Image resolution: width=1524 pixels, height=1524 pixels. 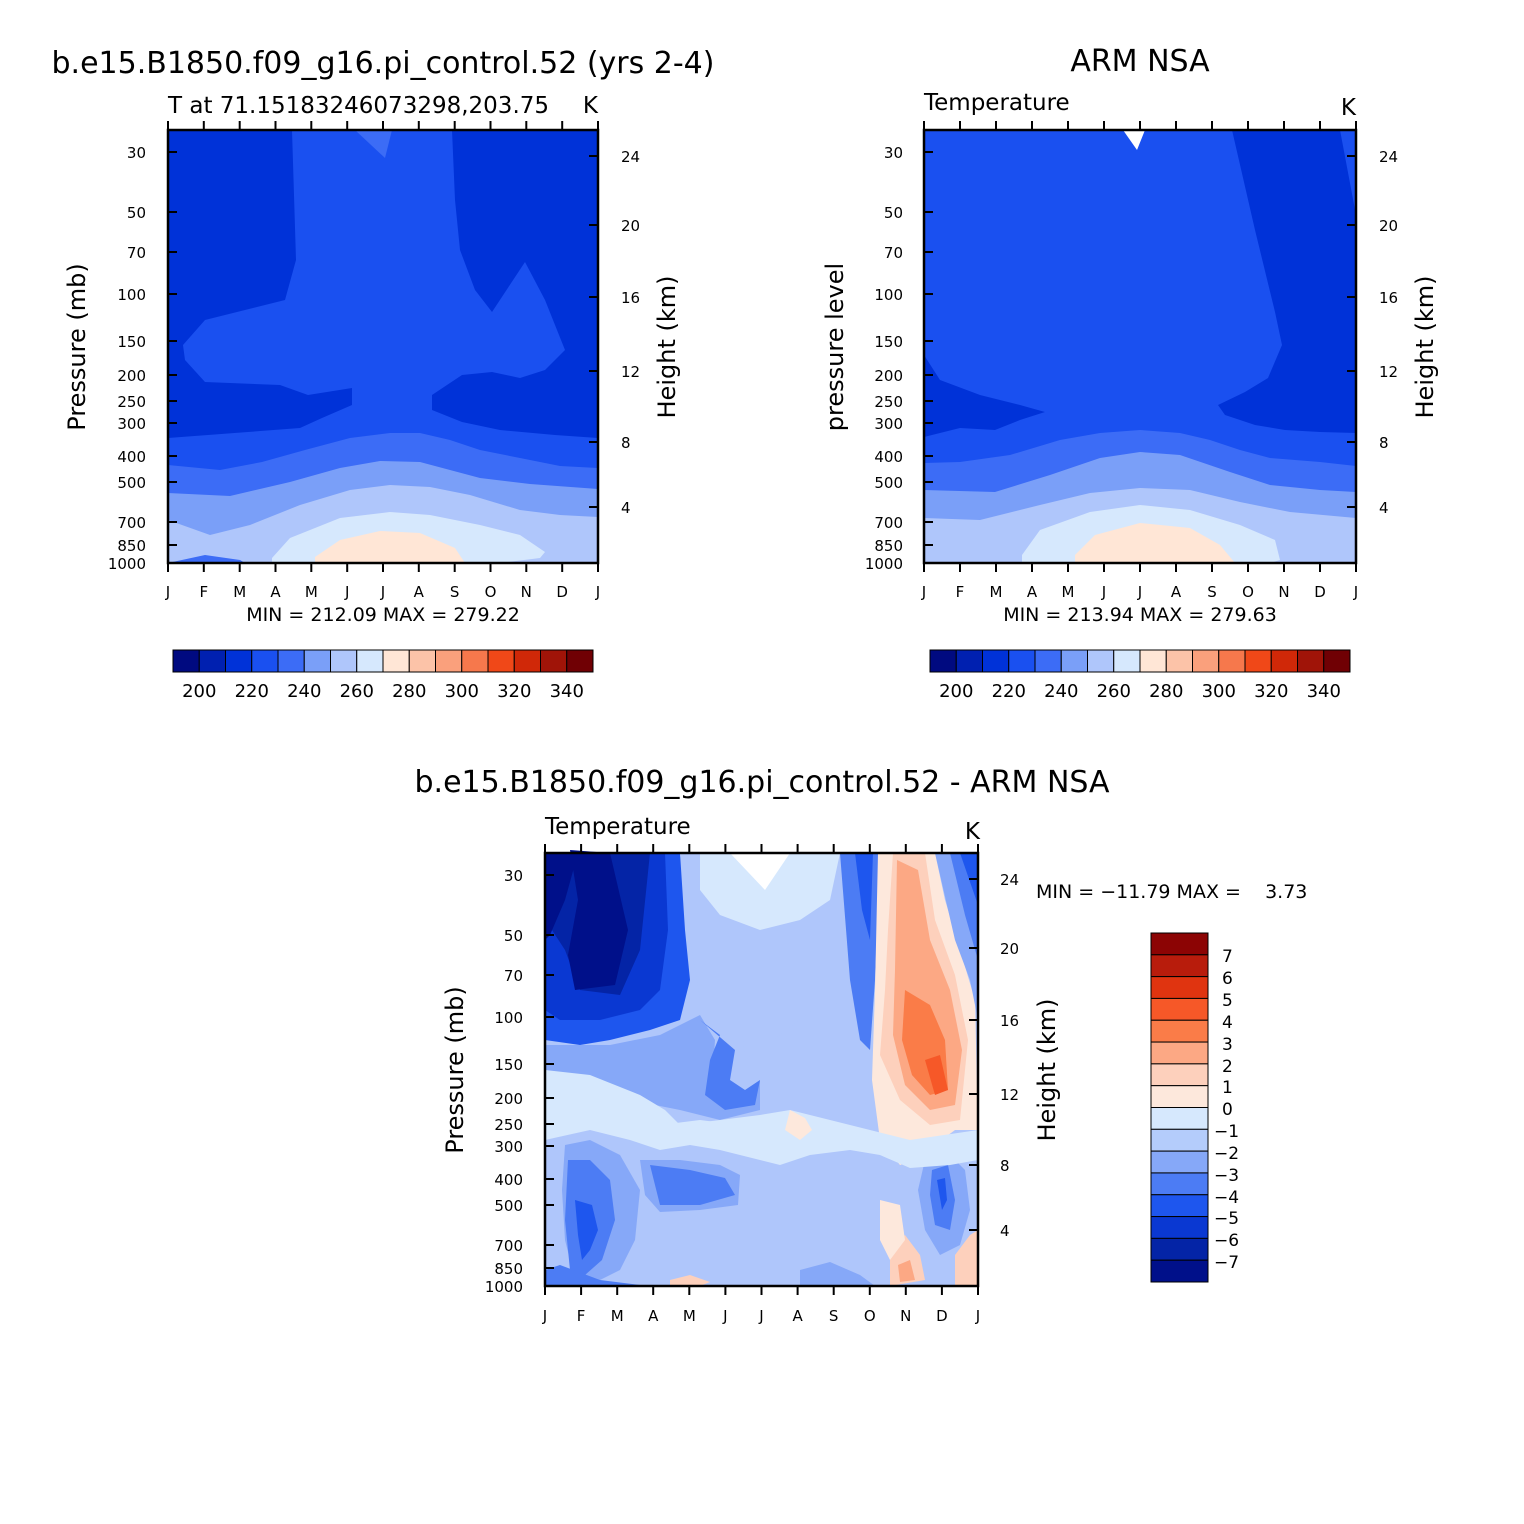 What do you see at coordinates (127, 564) in the screenshot?
I see `y-tick-label: 1000` at bounding box center [127, 564].